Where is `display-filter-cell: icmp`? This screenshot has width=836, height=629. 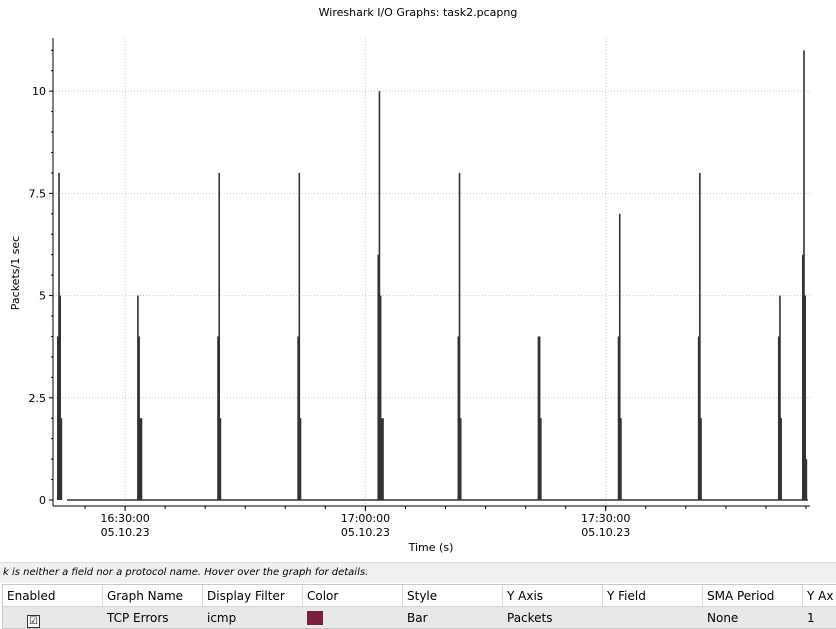 display-filter-cell: icmp is located at coordinates (222, 618).